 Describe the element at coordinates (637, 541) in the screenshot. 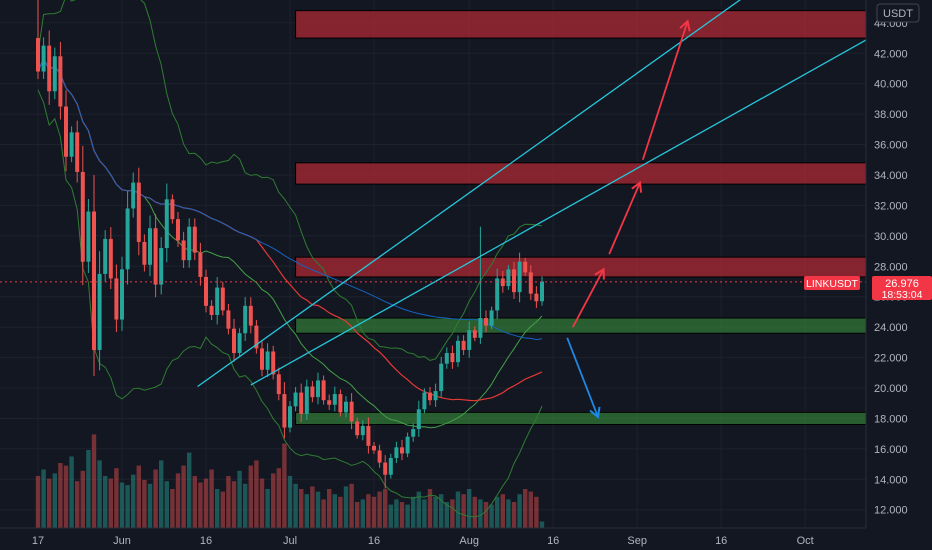

I see `time-tick-label: Sep` at that location.